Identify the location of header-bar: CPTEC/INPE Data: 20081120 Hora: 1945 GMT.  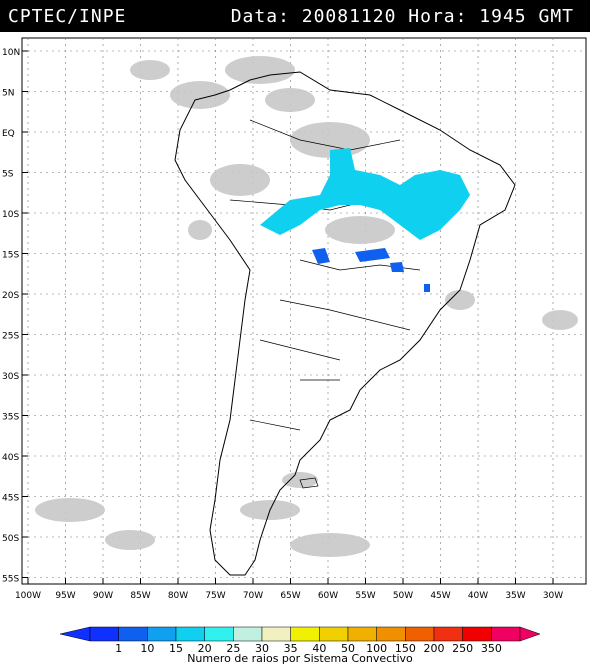
(295, 16).